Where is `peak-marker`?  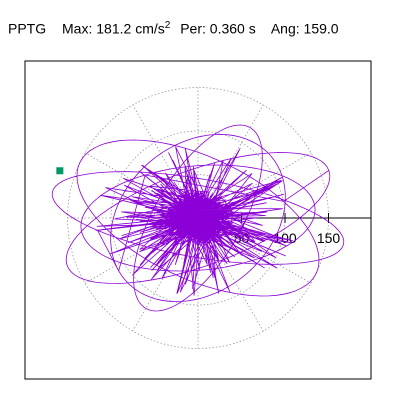
peak-marker is located at coordinates (60, 171).